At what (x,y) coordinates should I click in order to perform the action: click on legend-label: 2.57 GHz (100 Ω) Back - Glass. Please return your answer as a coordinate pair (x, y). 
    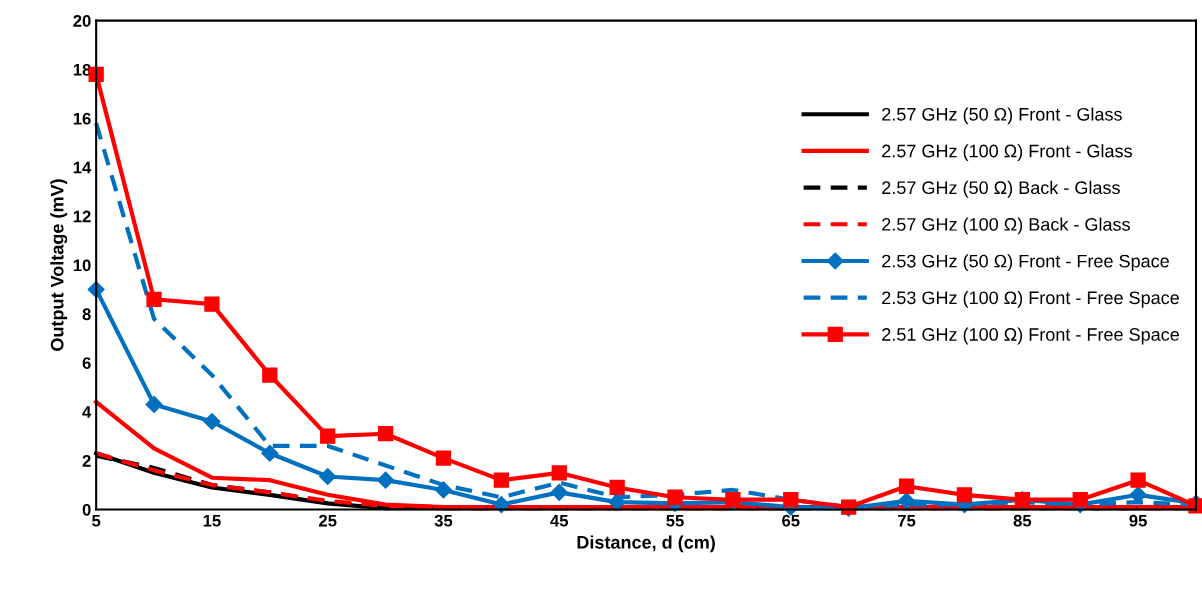
    Looking at the image, I should click on (1006, 226).